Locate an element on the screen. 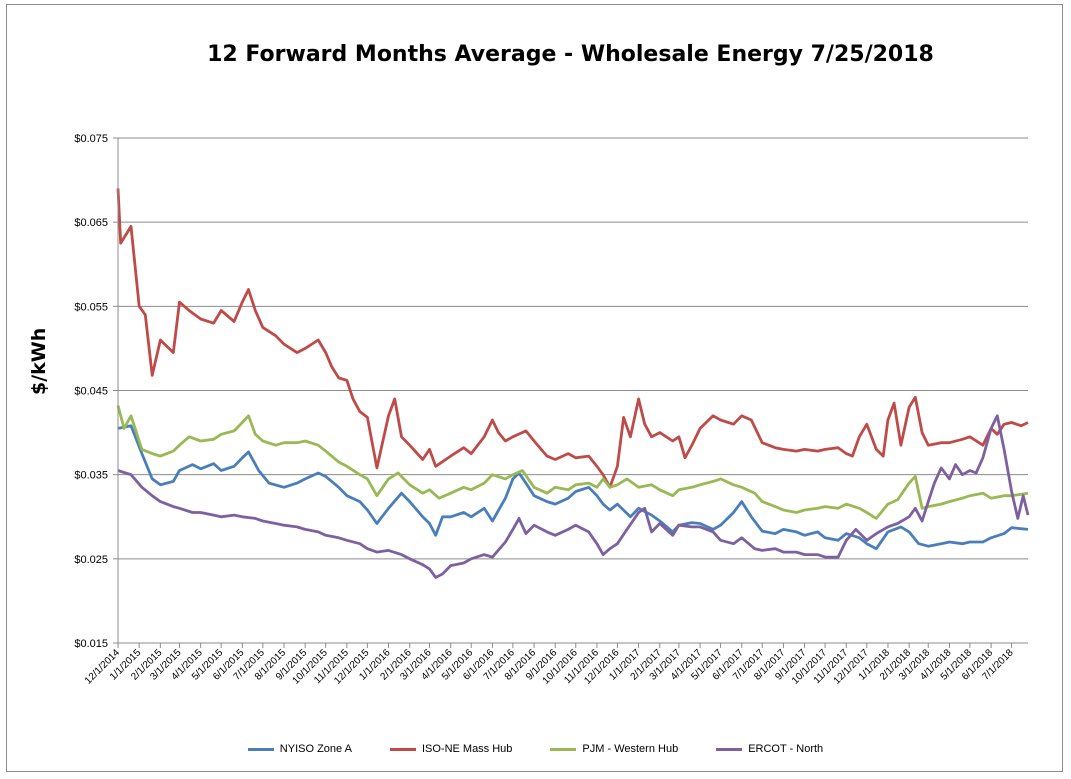 This screenshot has width=1071, height=779. legend-label: NYISO Zone A is located at coordinates (315, 749).